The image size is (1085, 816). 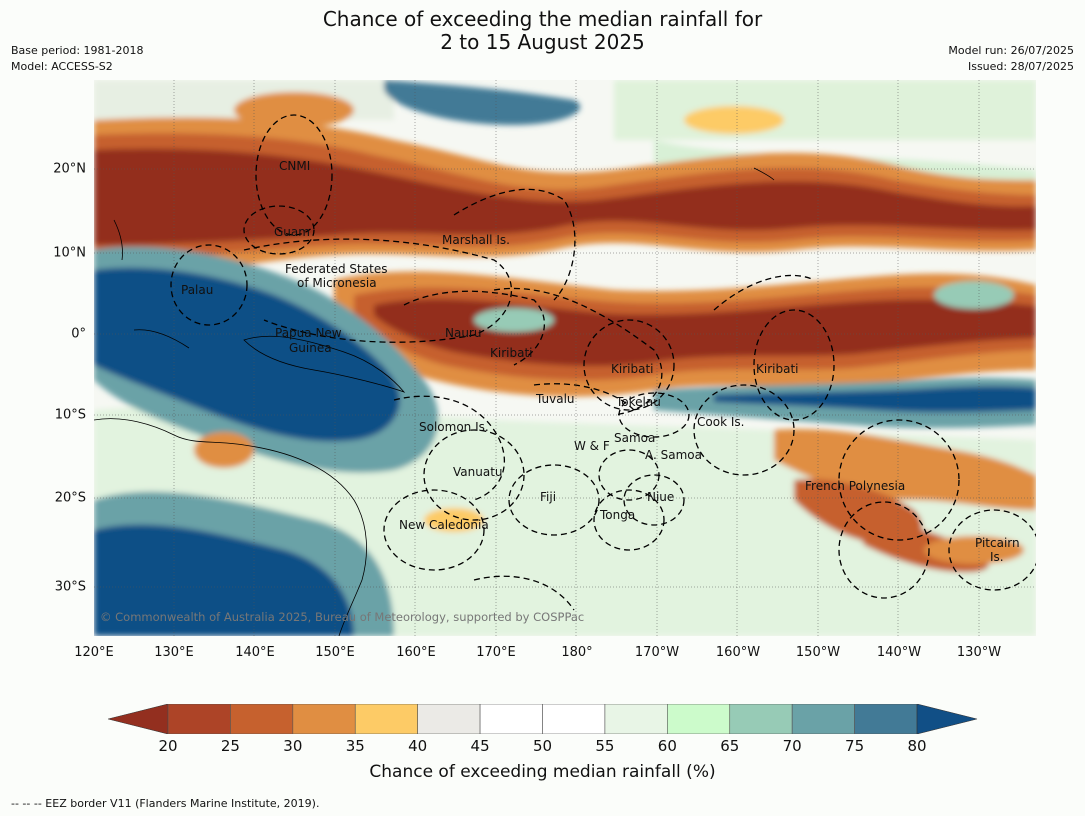 I want to click on lat-label: 20°N, so click(x=69, y=169).